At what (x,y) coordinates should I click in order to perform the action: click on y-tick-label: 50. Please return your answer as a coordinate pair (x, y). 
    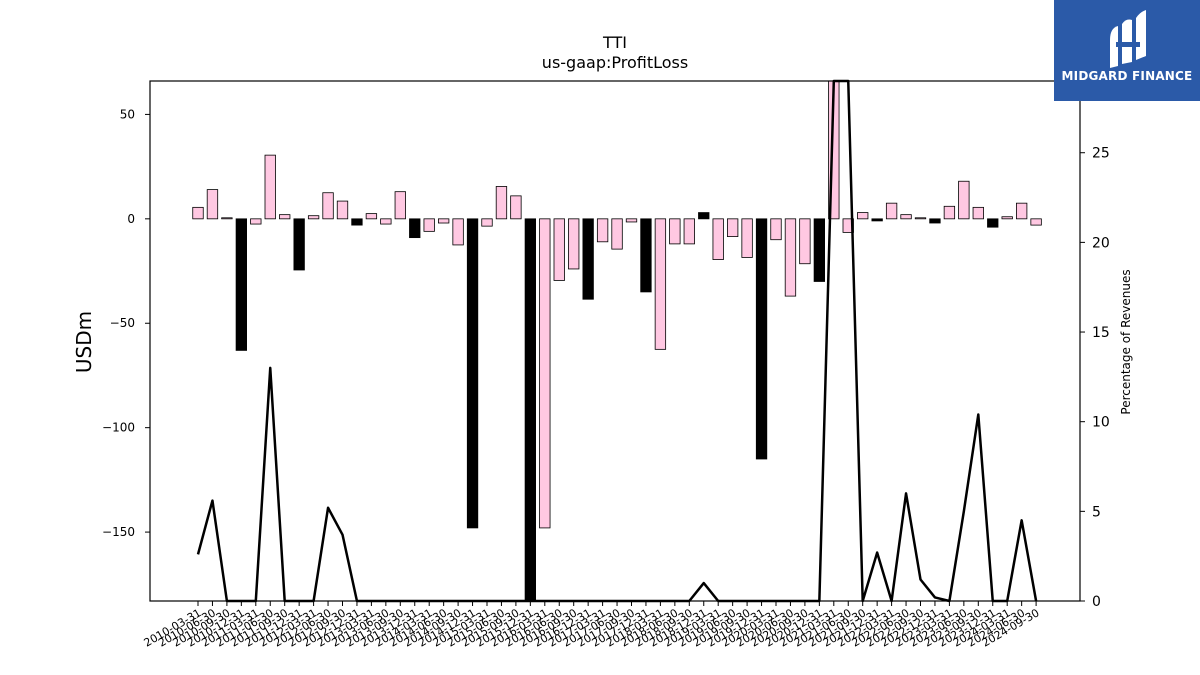
    Looking at the image, I should click on (127, 114).